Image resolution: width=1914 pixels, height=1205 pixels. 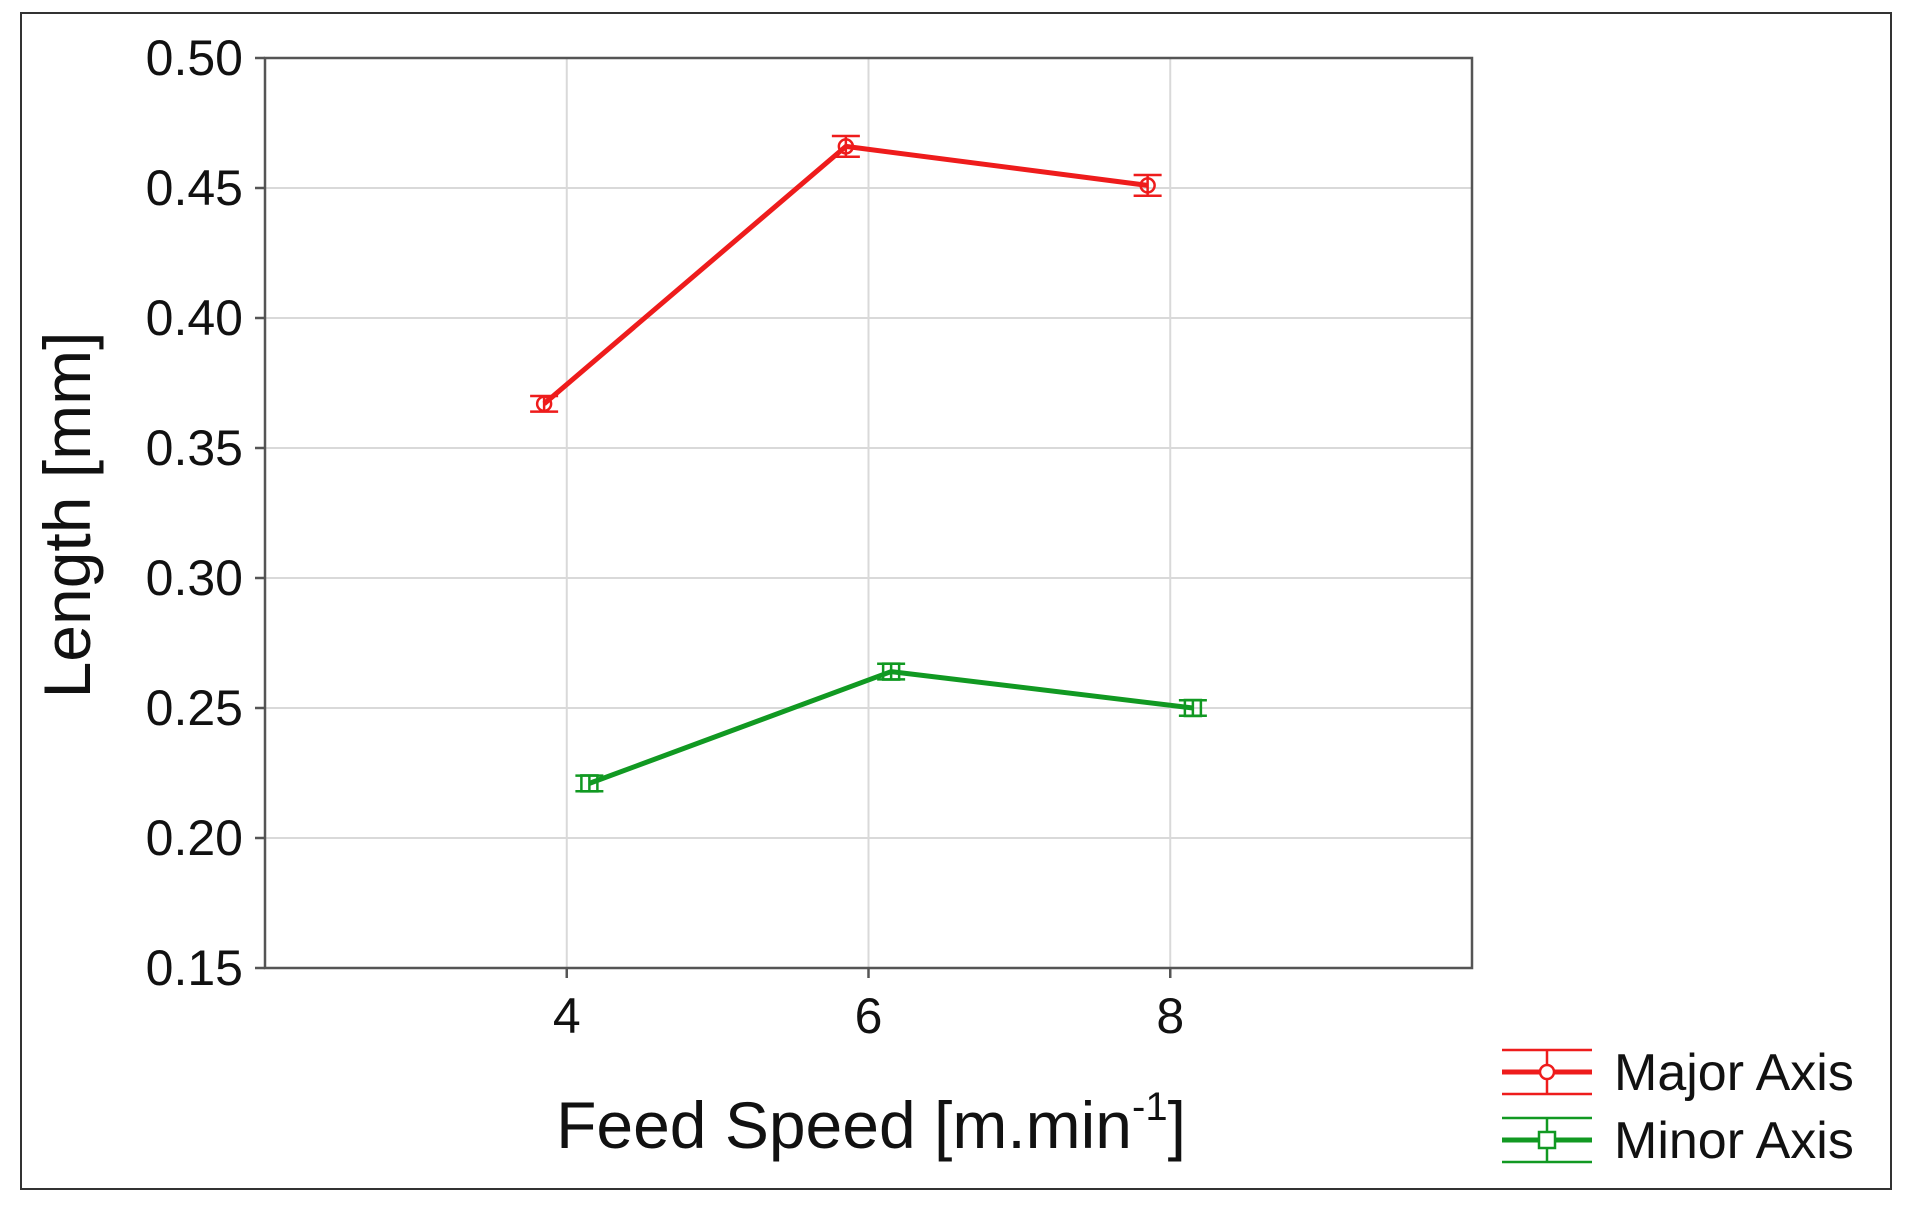 I want to click on x-tick-label: 4, so click(x=567, y=1016).